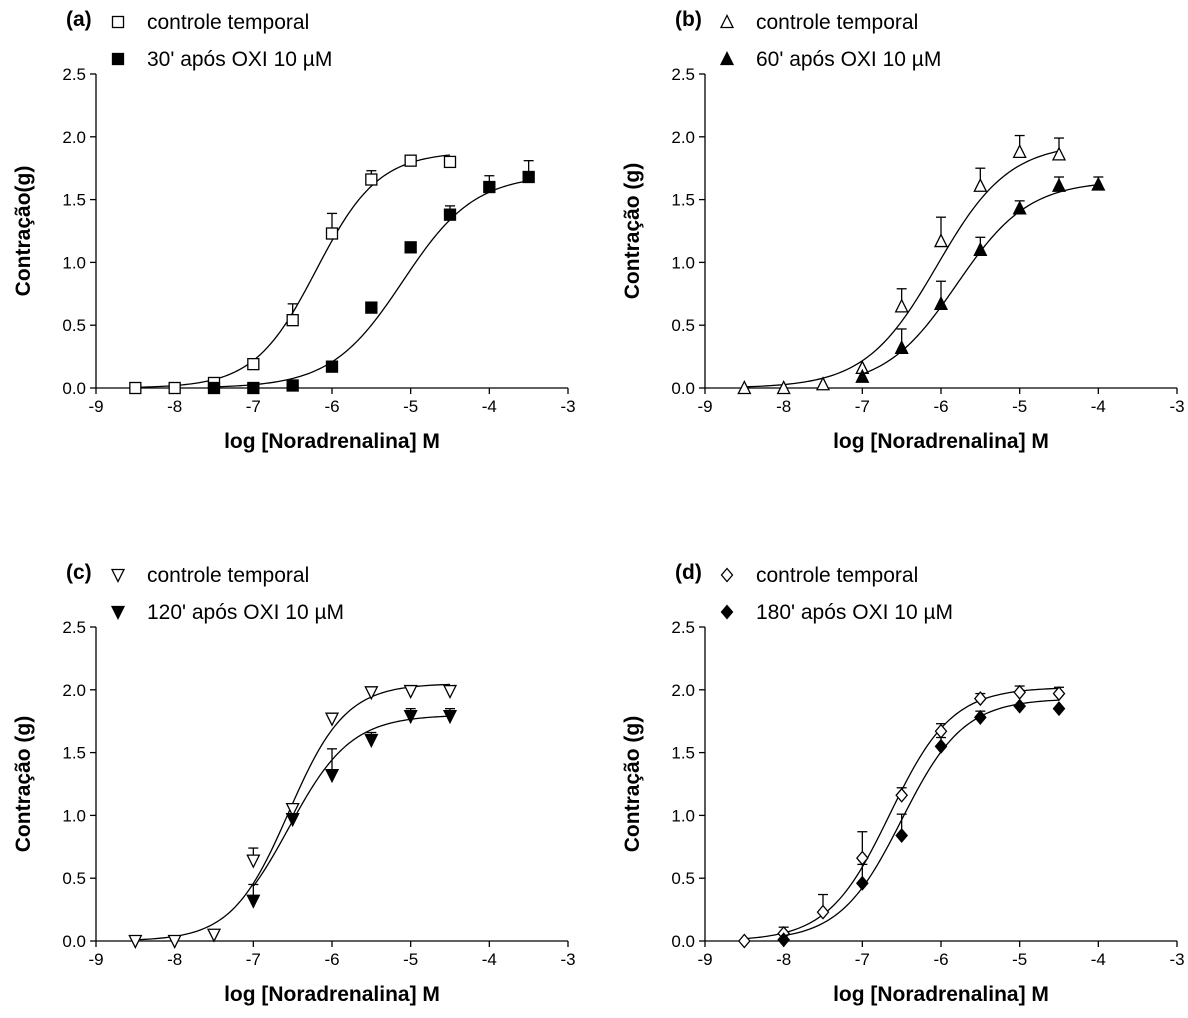  Describe the element at coordinates (239, 59) in the screenshot. I see `legend-entry: 30' após OXI 10 µM` at that location.